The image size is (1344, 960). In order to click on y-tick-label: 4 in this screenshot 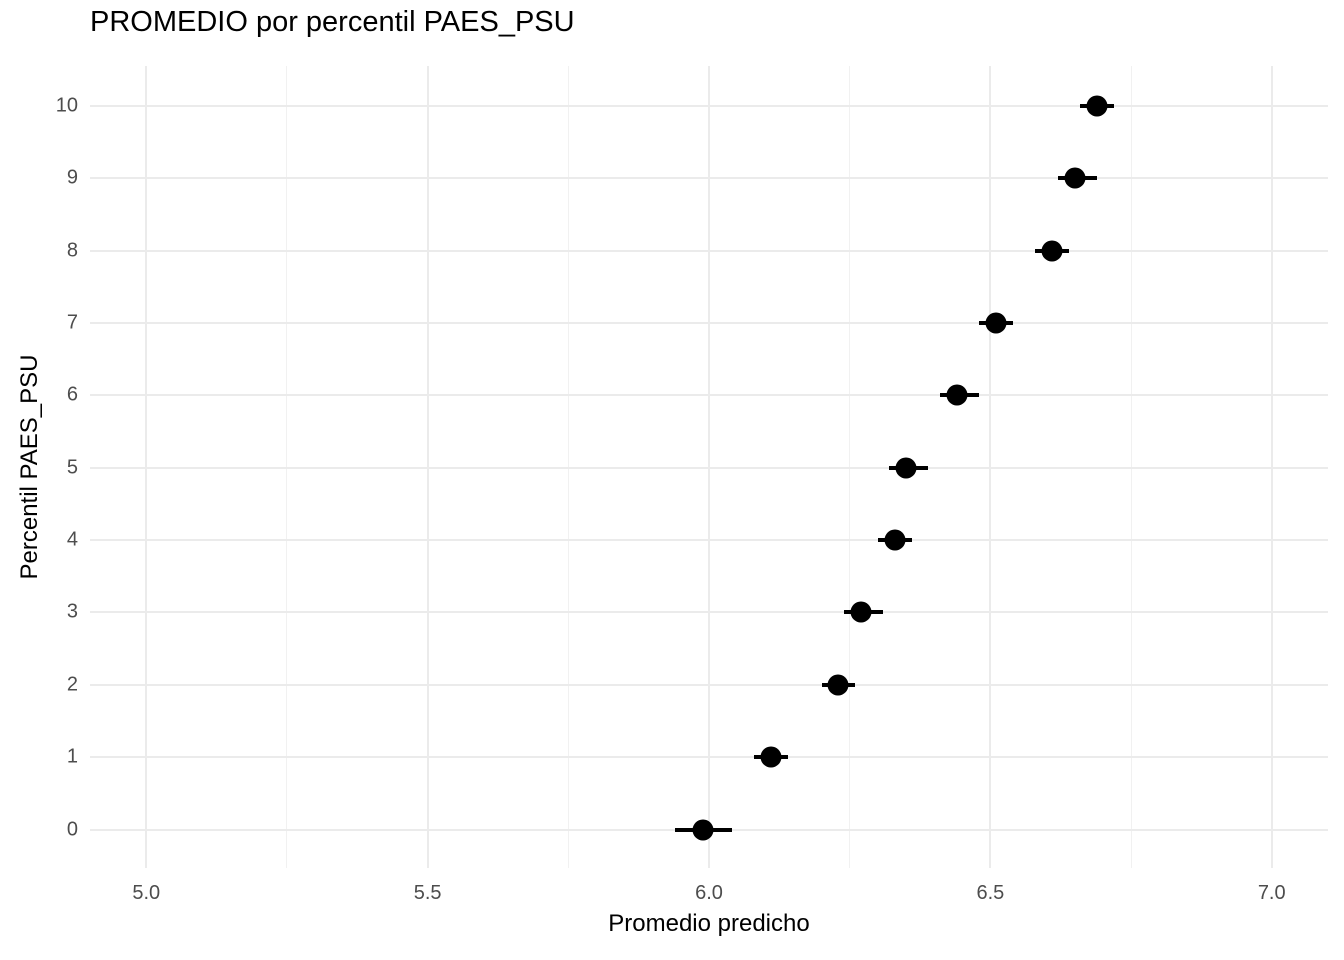, I will do `click(72, 539)`.